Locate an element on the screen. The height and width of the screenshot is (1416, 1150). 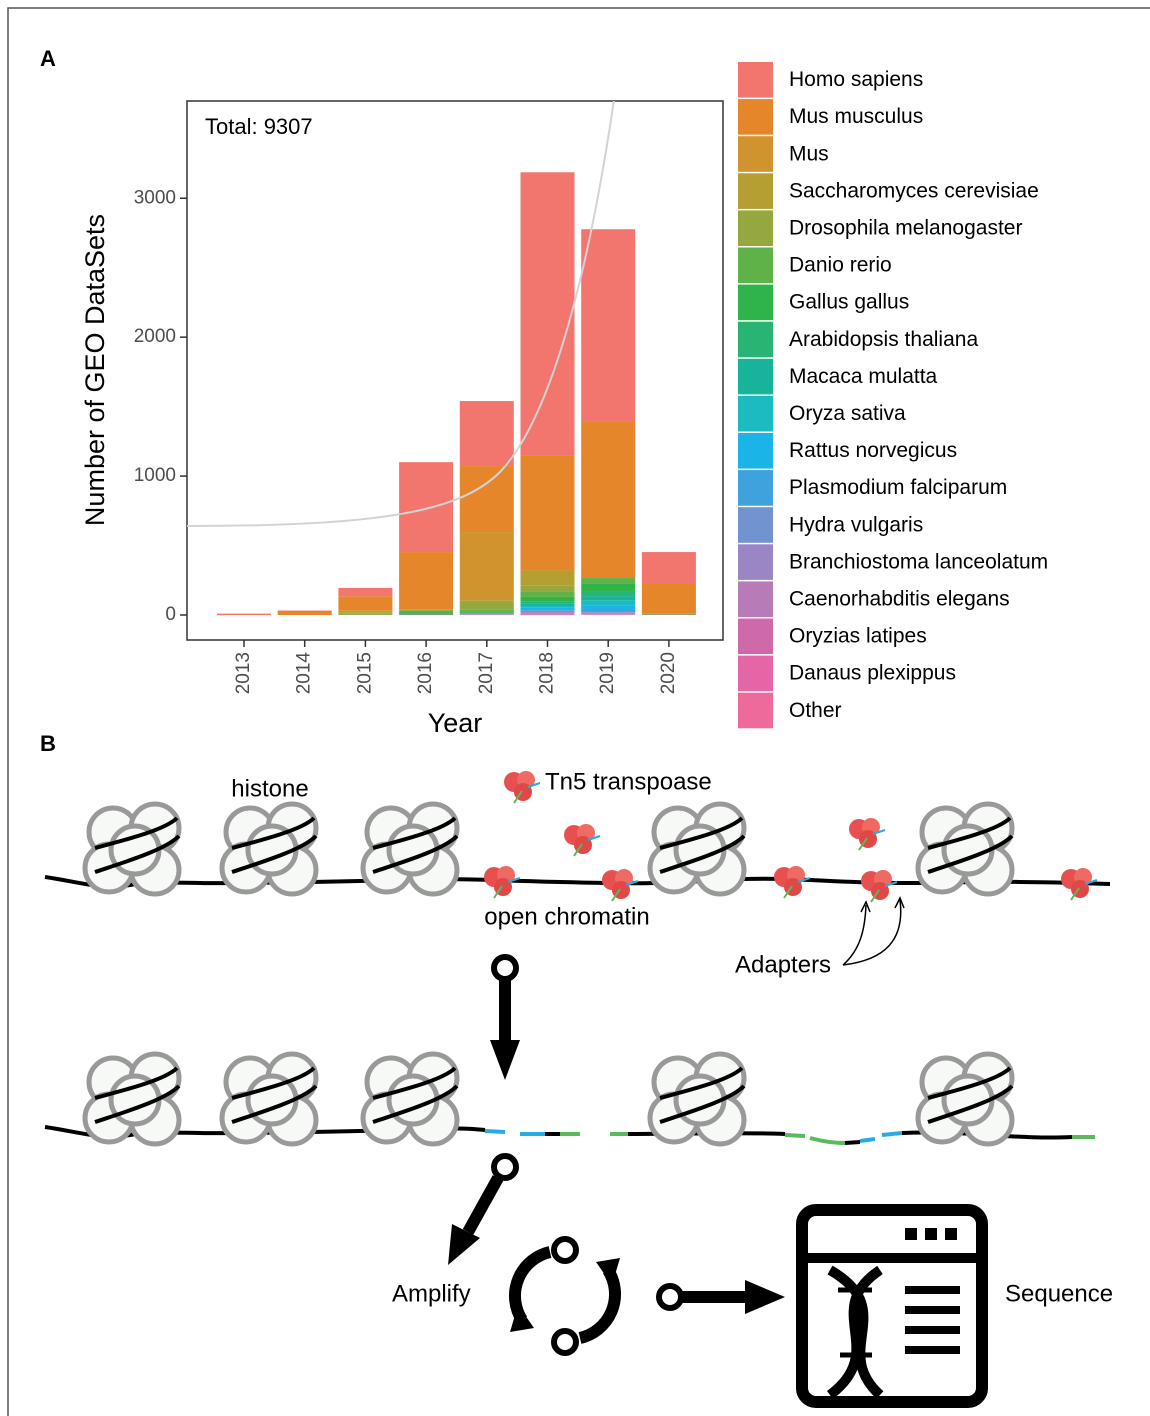
x-tick-label: 2018 is located at coordinates (547, 673).